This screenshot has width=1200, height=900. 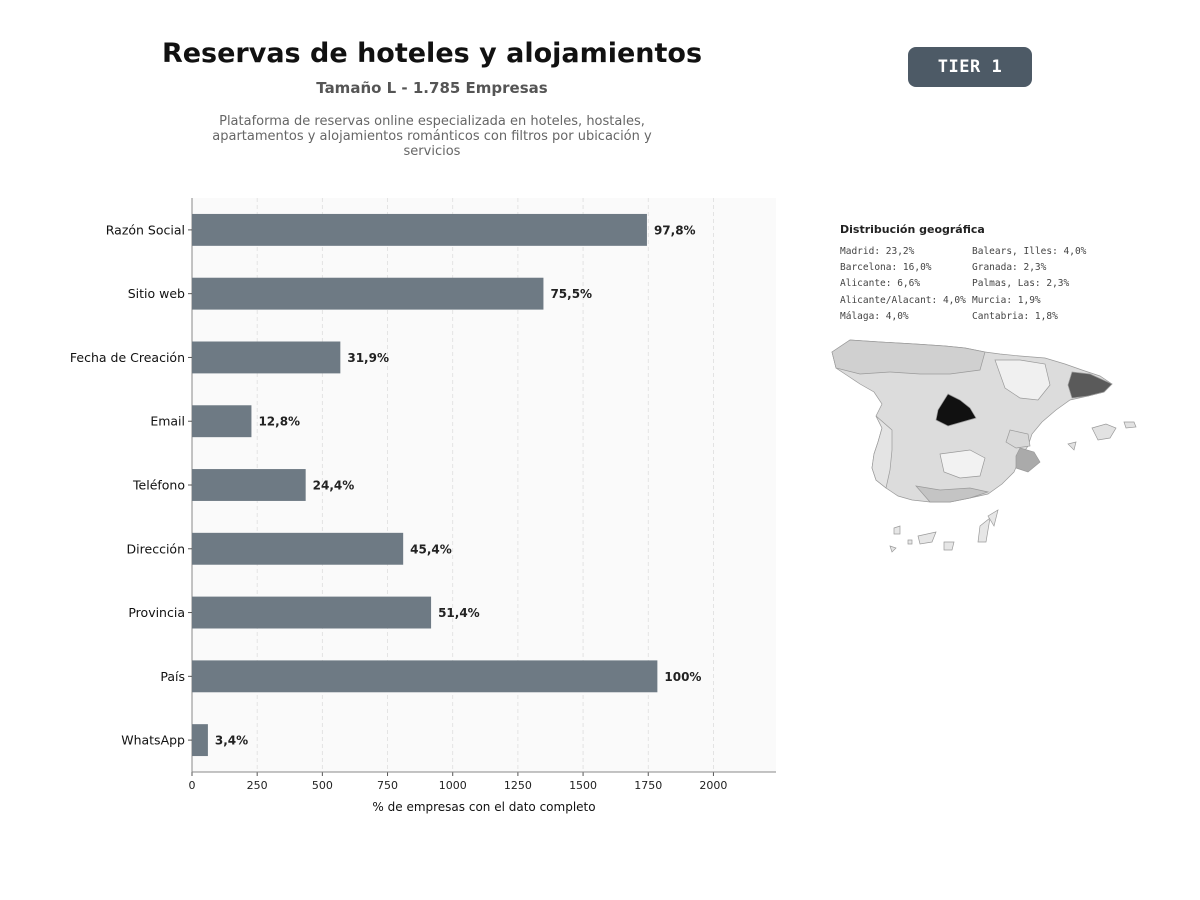 What do you see at coordinates (882, 452) in the screenshot?
I see `map-region-portugal-border` at bounding box center [882, 452].